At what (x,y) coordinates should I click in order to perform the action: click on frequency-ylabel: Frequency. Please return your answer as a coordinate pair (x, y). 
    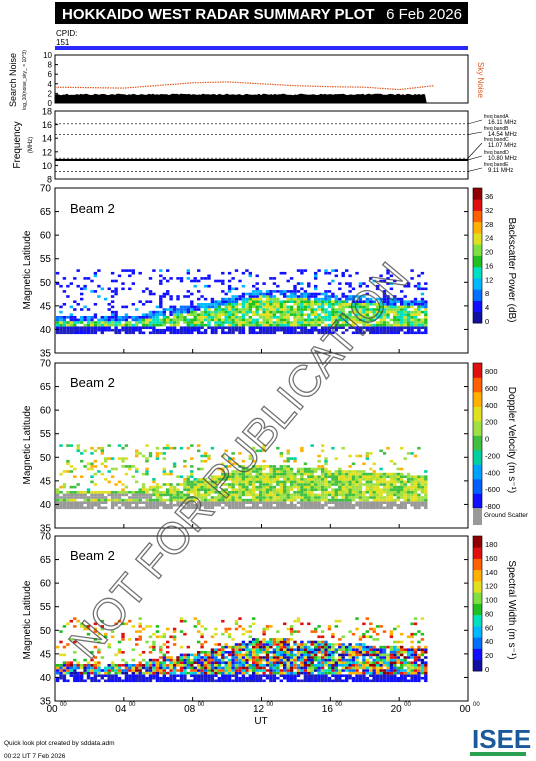
    Looking at the image, I should click on (17, 144).